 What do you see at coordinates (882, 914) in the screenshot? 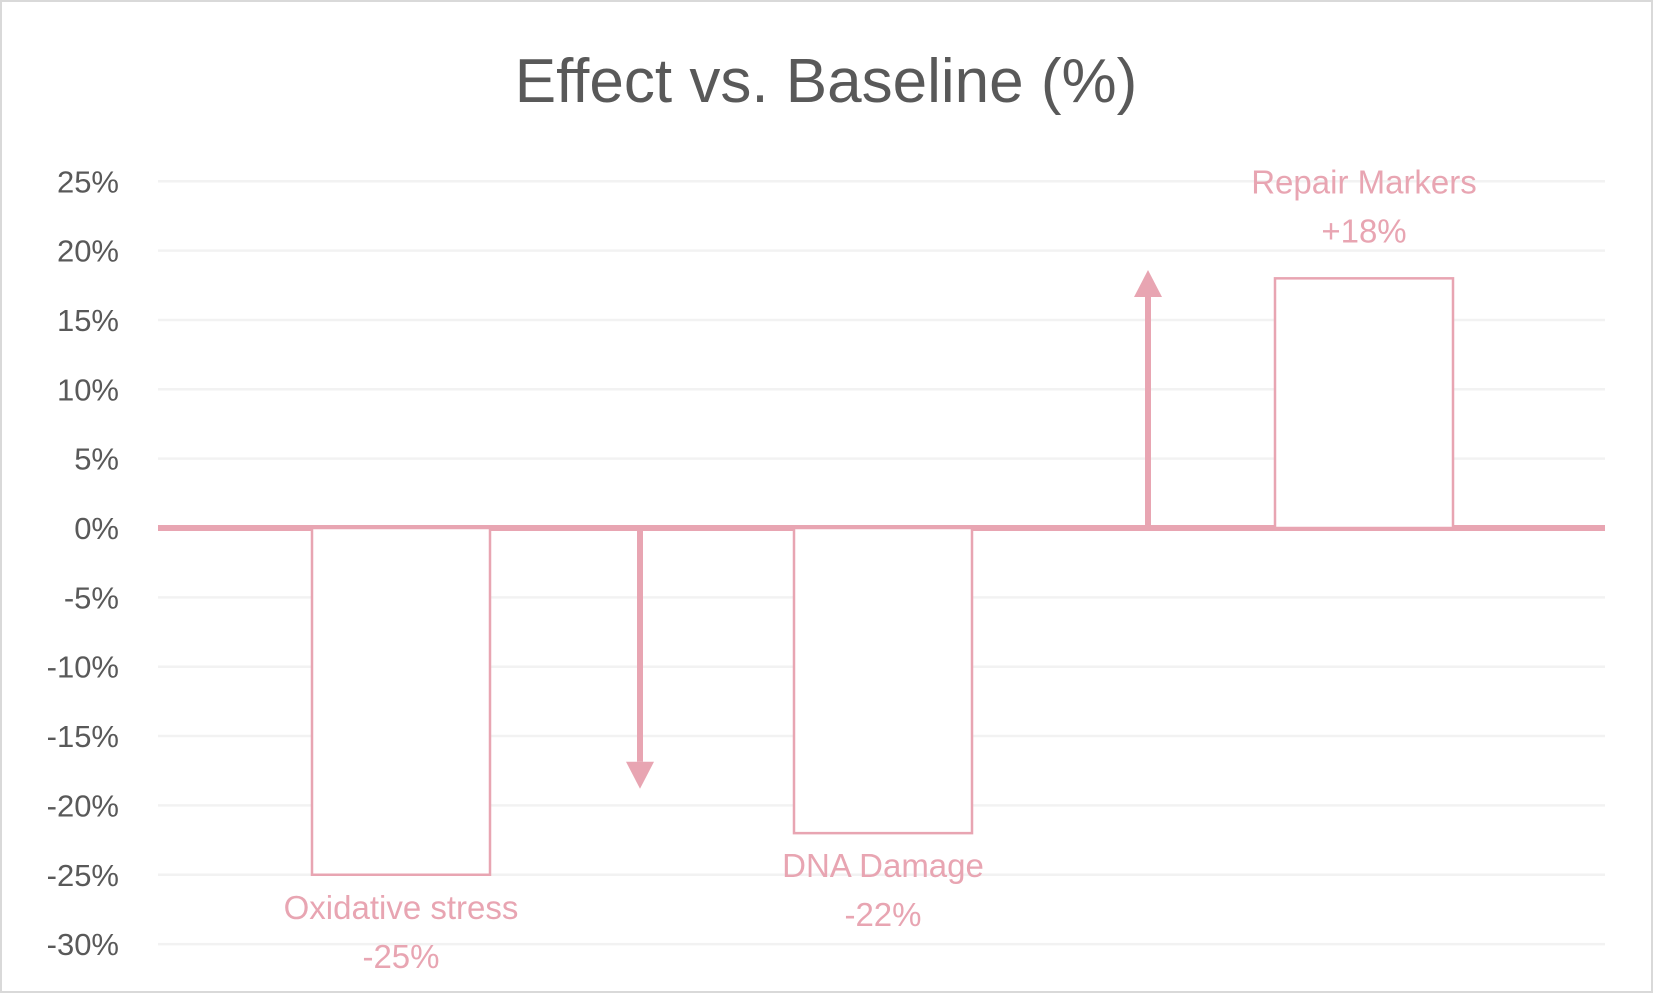
I see `data-label: -22%` at bounding box center [882, 914].